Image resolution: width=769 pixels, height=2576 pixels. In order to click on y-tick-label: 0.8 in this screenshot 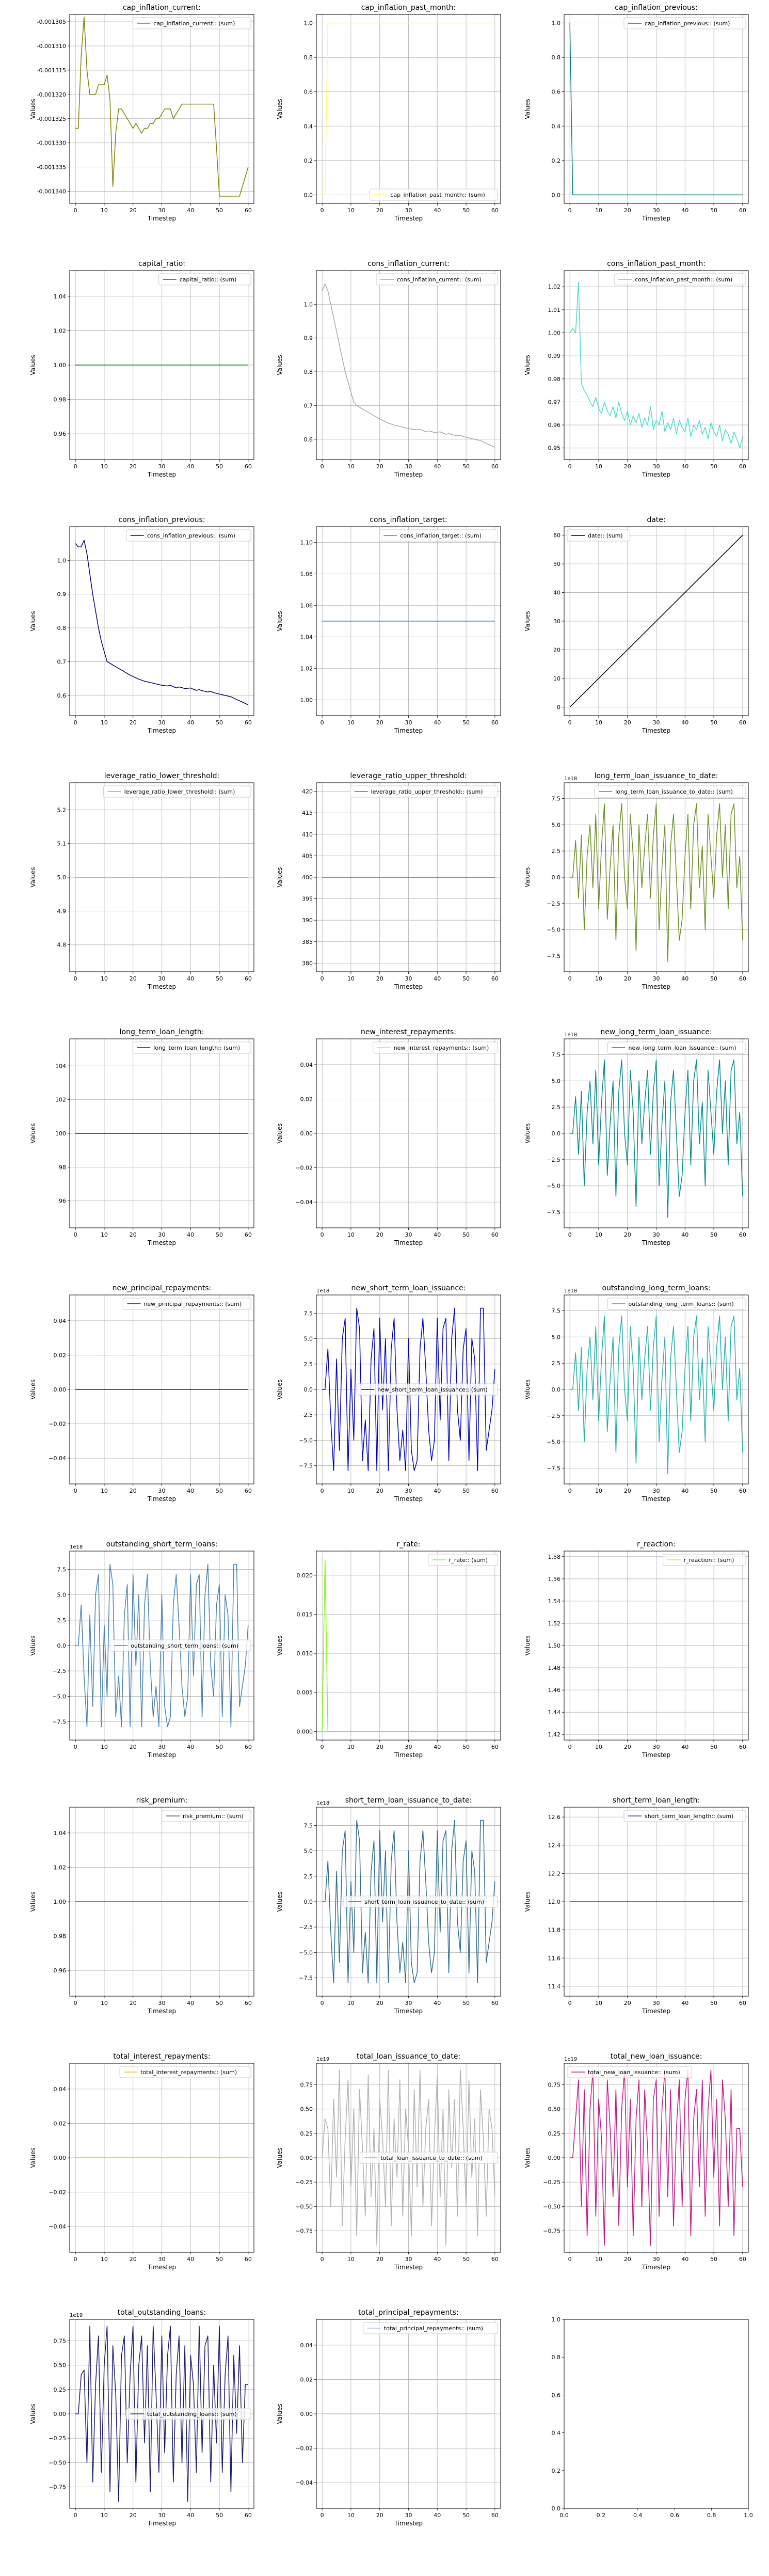, I will do `click(309, 372)`.